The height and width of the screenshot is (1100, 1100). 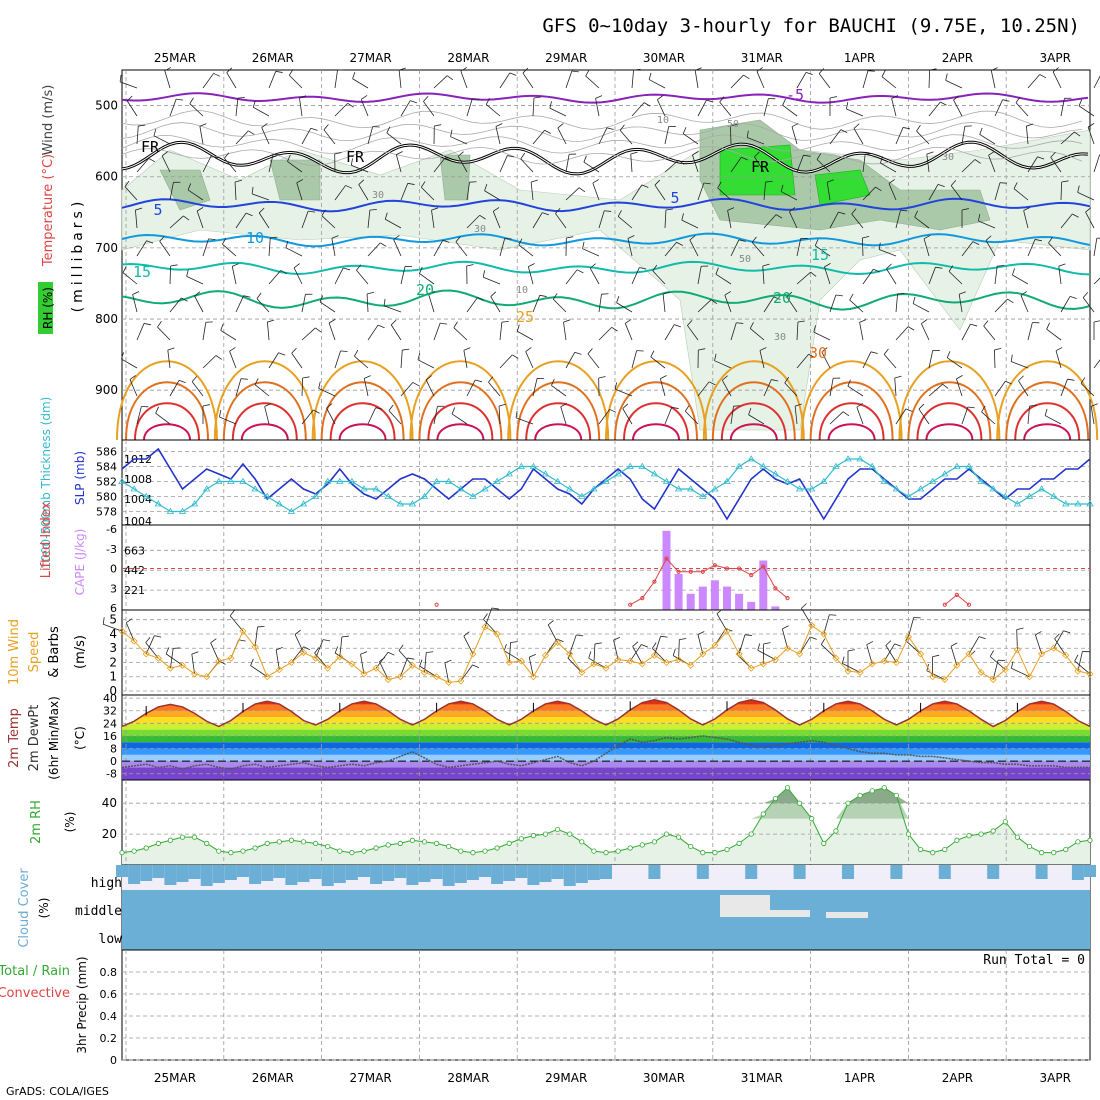 What do you see at coordinates (556, 907) in the screenshot?
I see `panel-cloud: high middle low Cloud Cover (%)` at bounding box center [556, 907].